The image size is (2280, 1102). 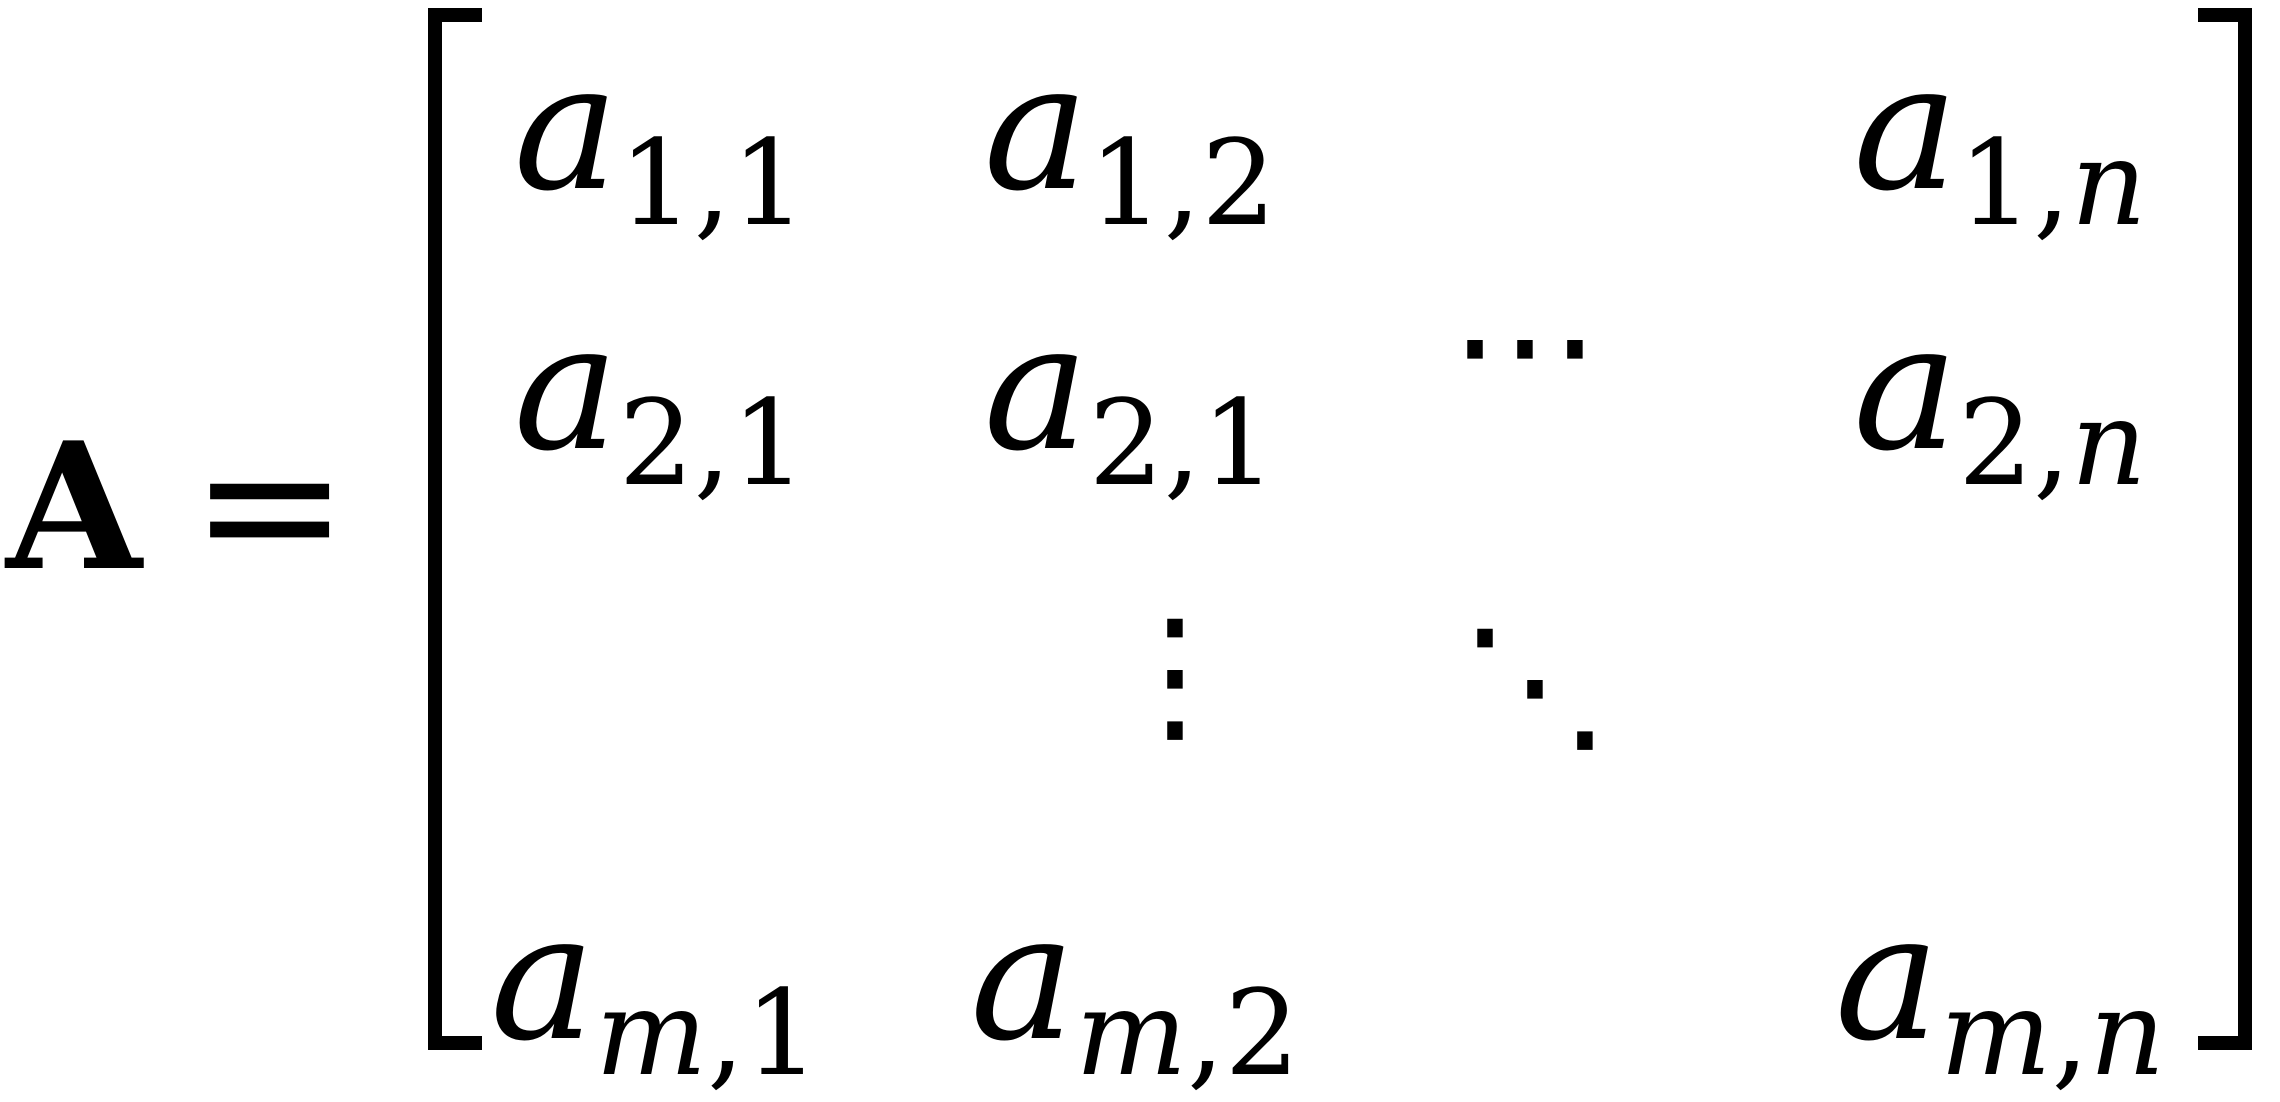 What do you see at coordinates (455, 529) in the screenshot?
I see `left-bracket` at bounding box center [455, 529].